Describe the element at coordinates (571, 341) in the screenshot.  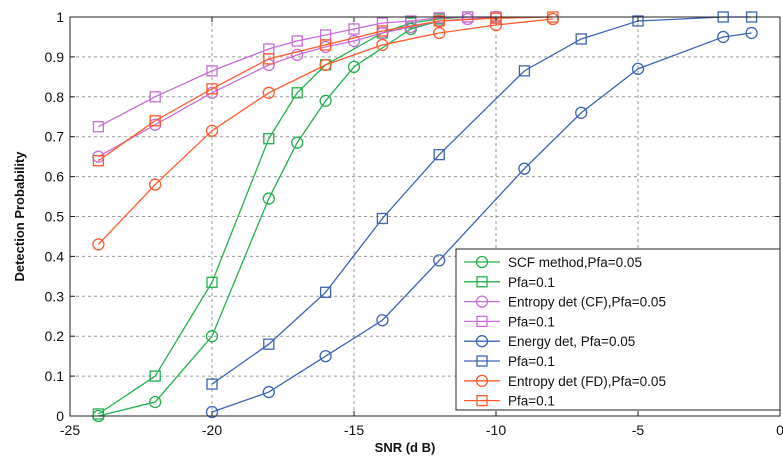
I see `legend-label: Energy det, Pfa=0.05` at that location.